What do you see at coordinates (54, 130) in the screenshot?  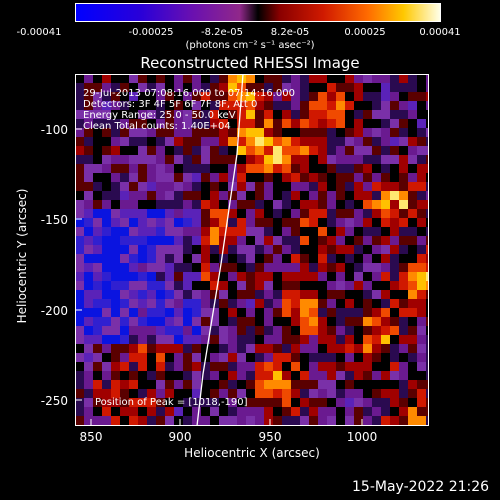 I see `y-tick-label: -100` at bounding box center [54, 130].